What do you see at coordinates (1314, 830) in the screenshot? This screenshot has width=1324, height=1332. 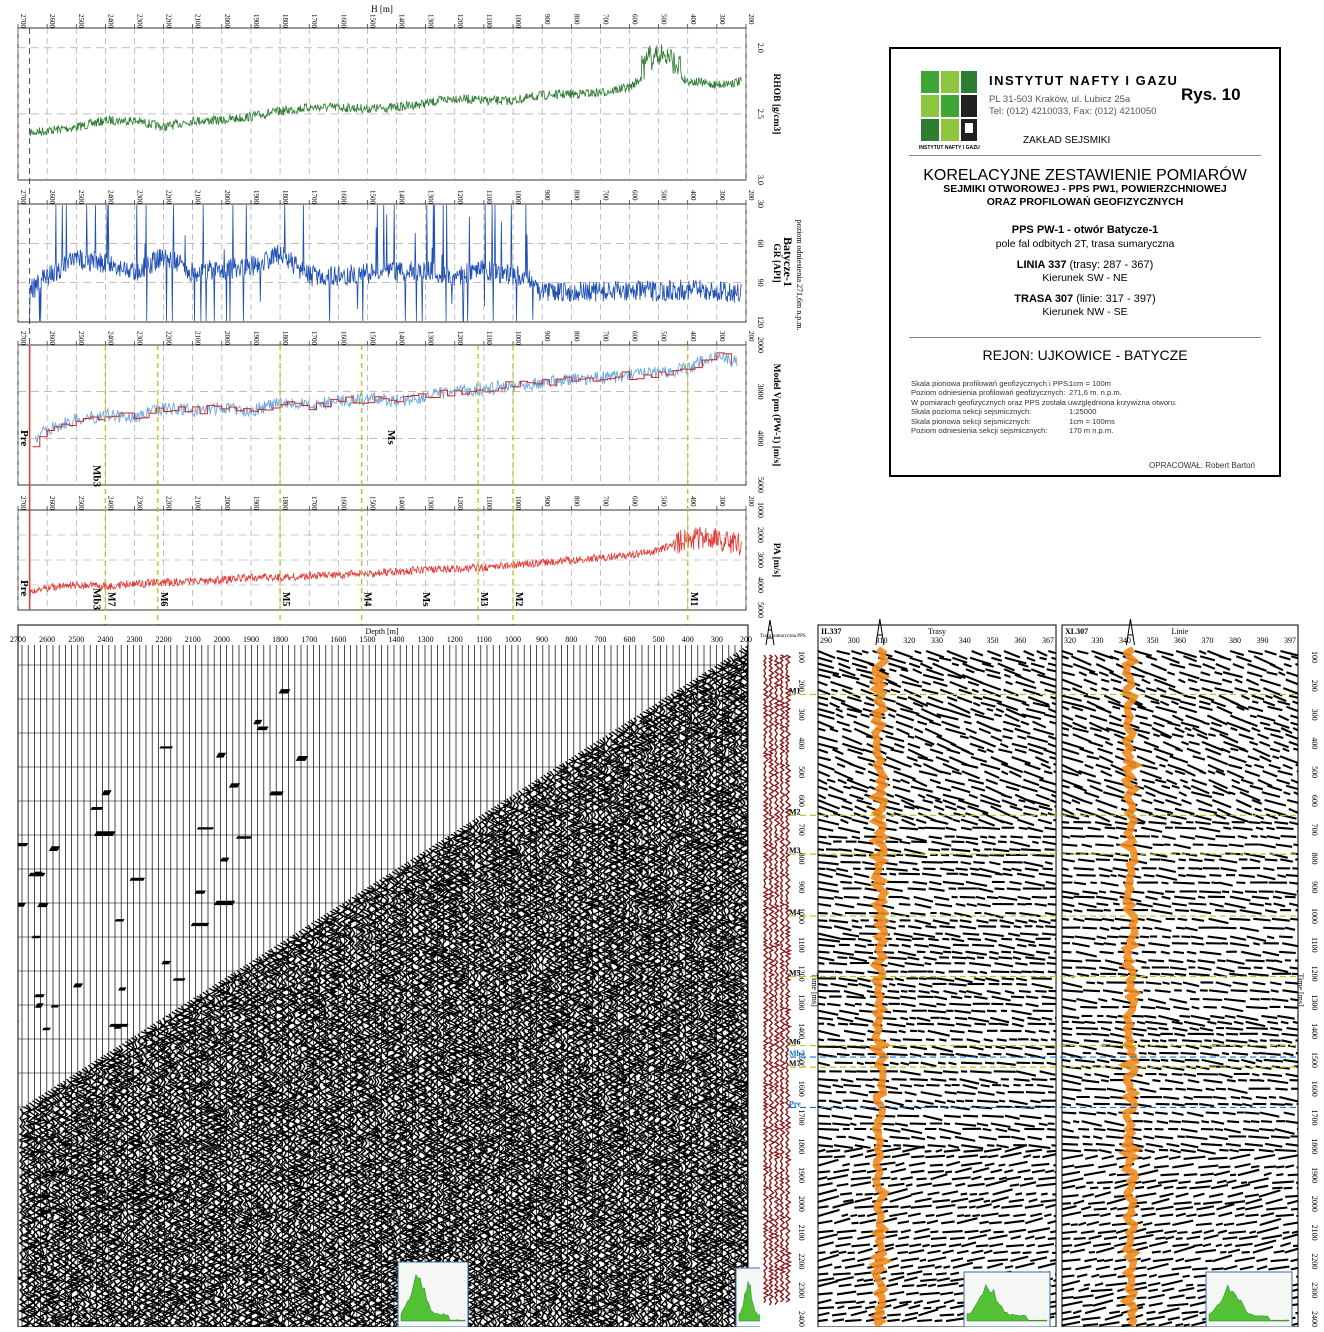 I see `time-tick-label-right: 700` at bounding box center [1314, 830].